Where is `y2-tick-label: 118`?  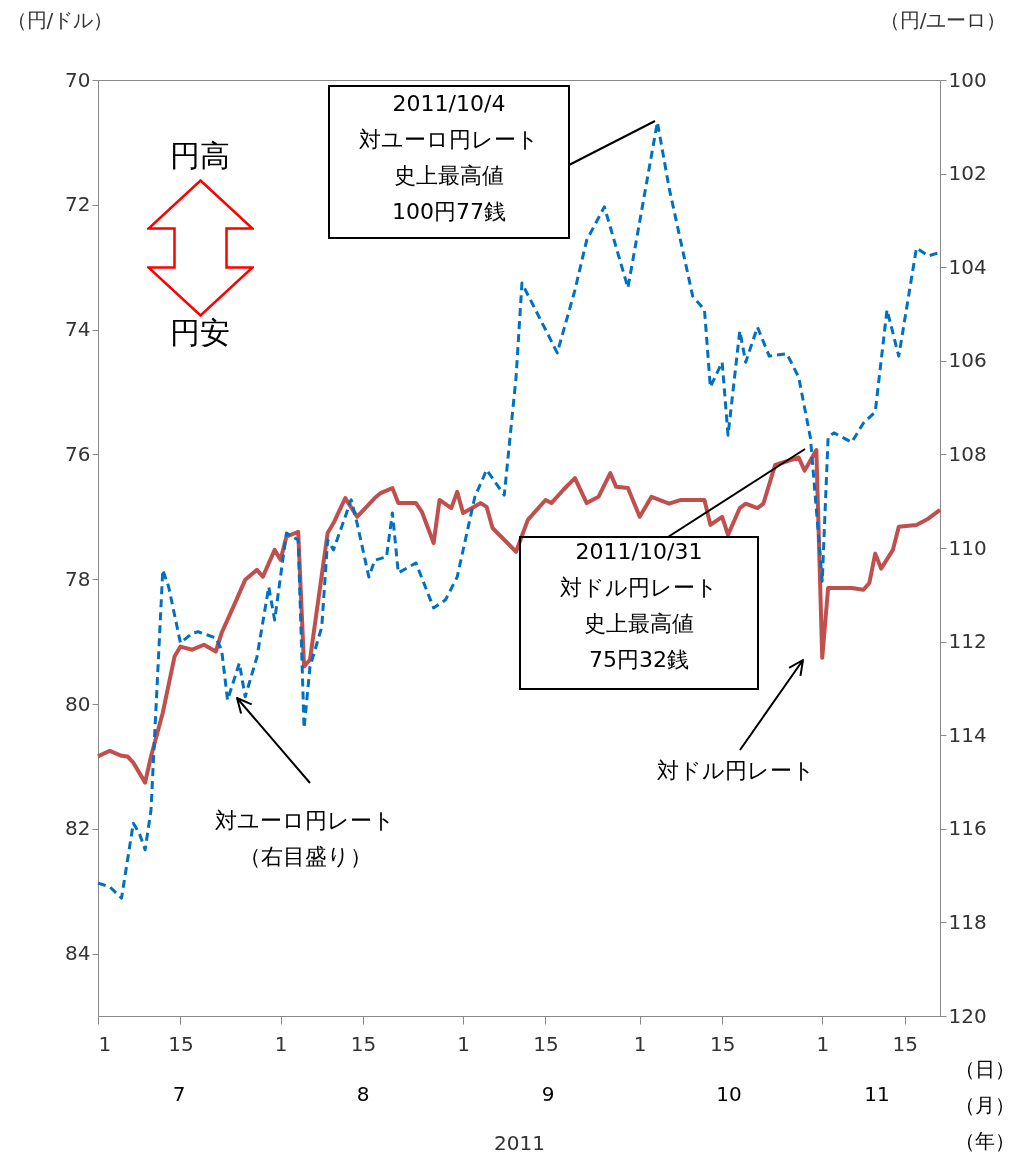
y2-tick-label: 118 is located at coordinates (967, 921).